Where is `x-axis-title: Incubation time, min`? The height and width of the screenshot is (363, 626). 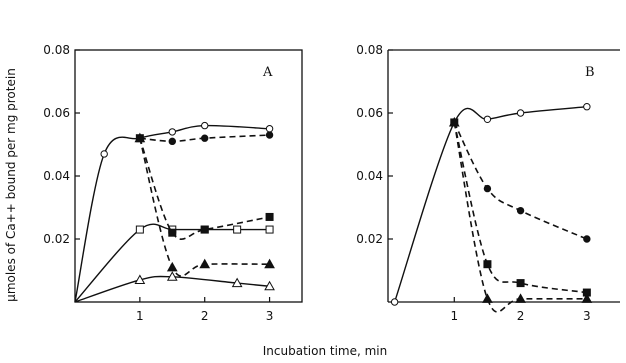
x-axis-title: Incubation time, min is located at coordinates (325, 351).